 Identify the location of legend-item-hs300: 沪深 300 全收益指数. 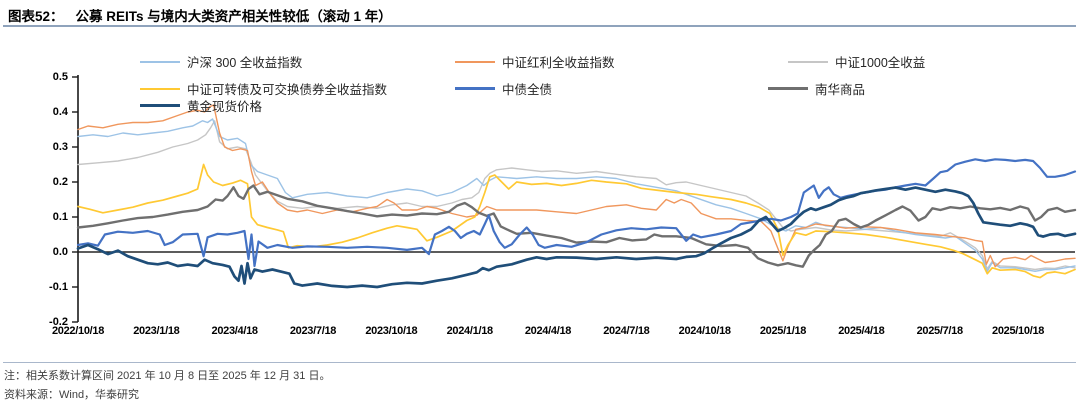
(221, 62).